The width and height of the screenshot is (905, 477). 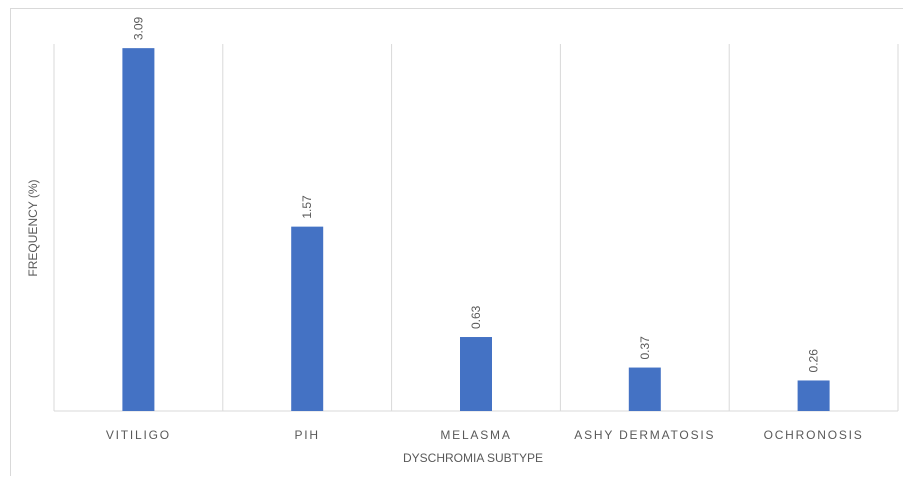 What do you see at coordinates (814, 361) in the screenshot?
I see `data-label: 0.26` at bounding box center [814, 361].